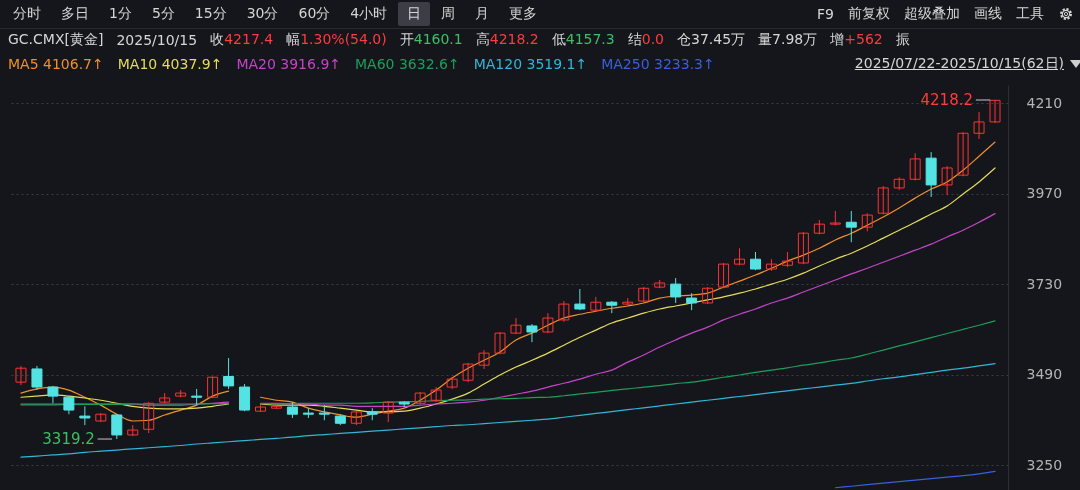  What do you see at coordinates (262, 13) in the screenshot?
I see `text: 30分` at bounding box center [262, 13].